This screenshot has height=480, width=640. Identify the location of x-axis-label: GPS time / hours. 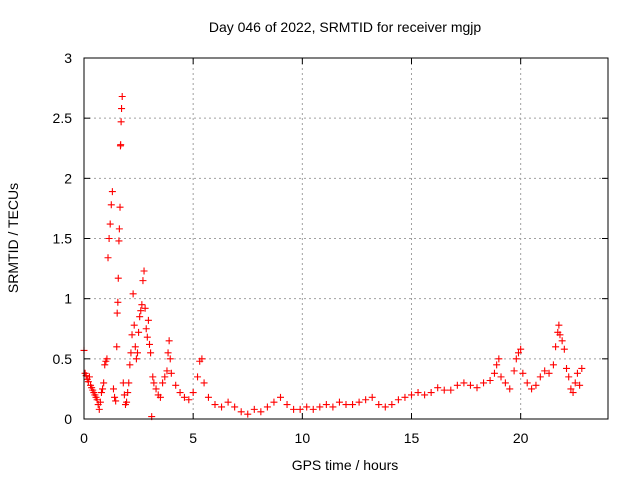
(345, 465).